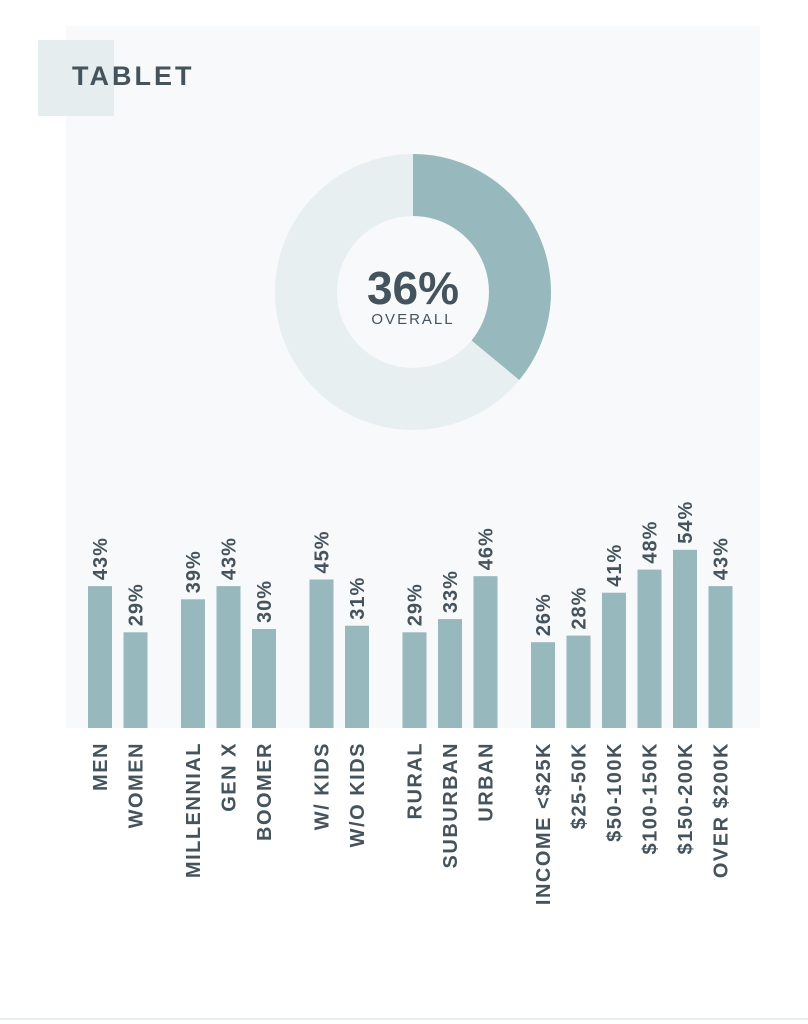 Image resolution: width=808 pixels, height=1024 pixels. What do you see at coordinates (487, 782) in the screenshot?
I see `category-label: URBAN` at bounding box center [487, 782].